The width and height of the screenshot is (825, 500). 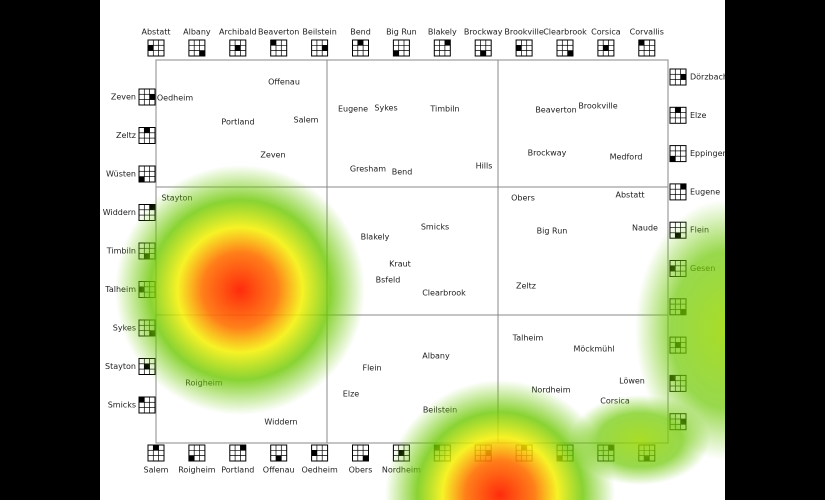 I want to click on place-label: Clearbrook, so click(x=444, y=293).